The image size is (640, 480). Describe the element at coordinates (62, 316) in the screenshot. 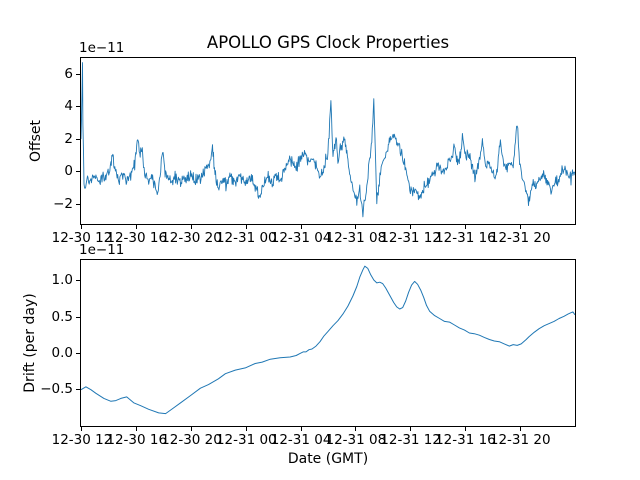

I see `y-tick-label: 0.5` at that location.